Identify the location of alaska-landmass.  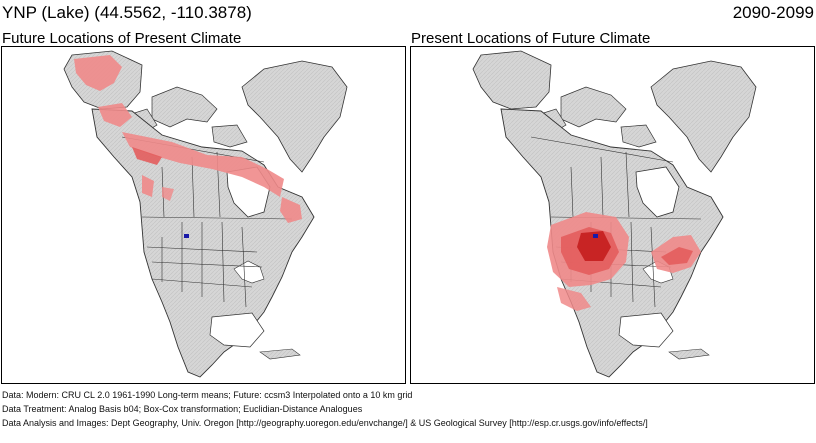
(512, 80).